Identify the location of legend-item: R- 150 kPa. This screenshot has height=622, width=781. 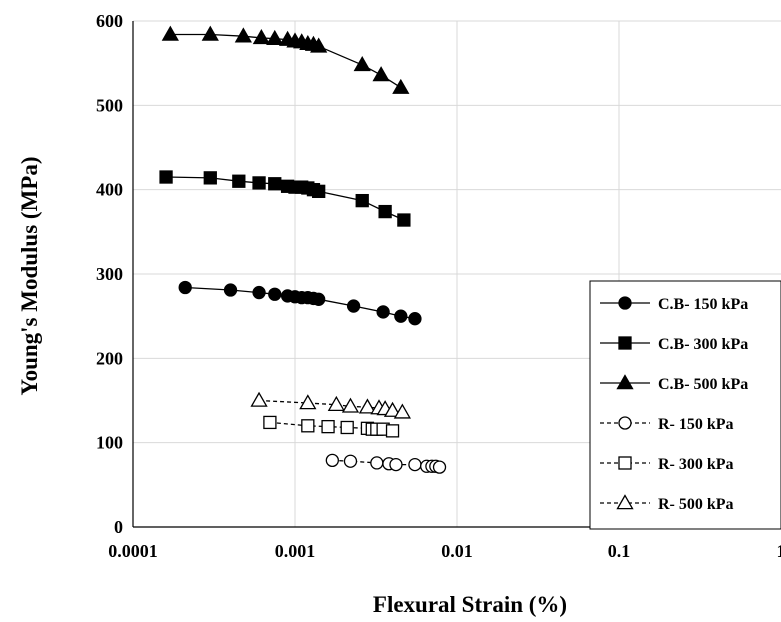
(667, 424).